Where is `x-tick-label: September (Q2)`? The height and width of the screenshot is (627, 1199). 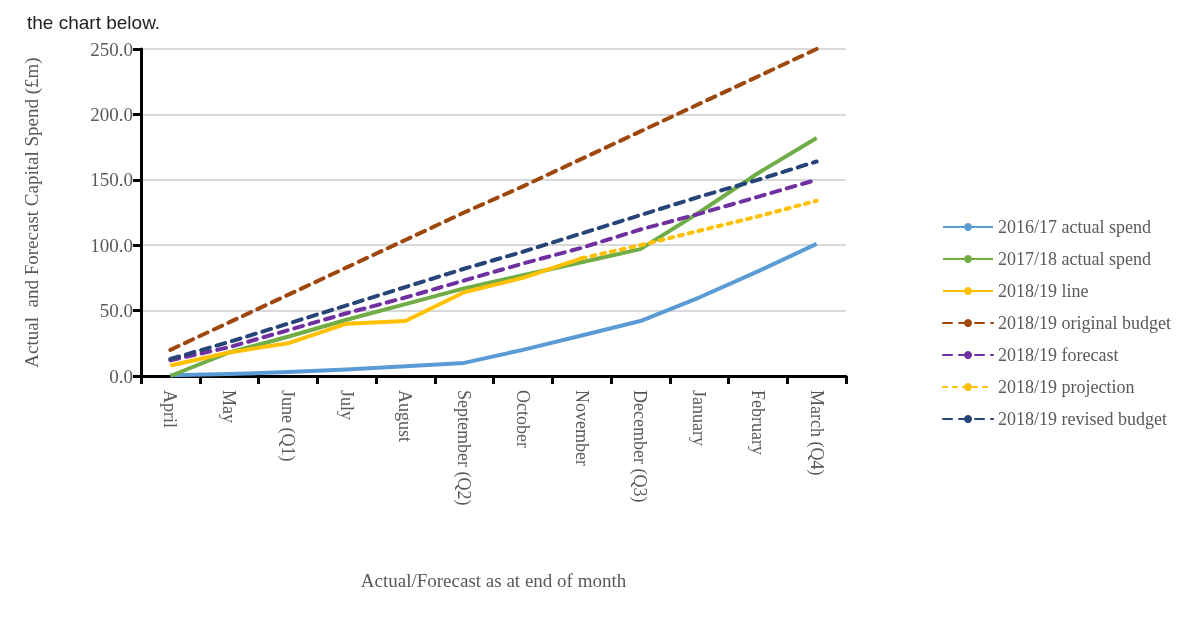 x-tick-label: September (Q2) is located at coordinates (464, 448).